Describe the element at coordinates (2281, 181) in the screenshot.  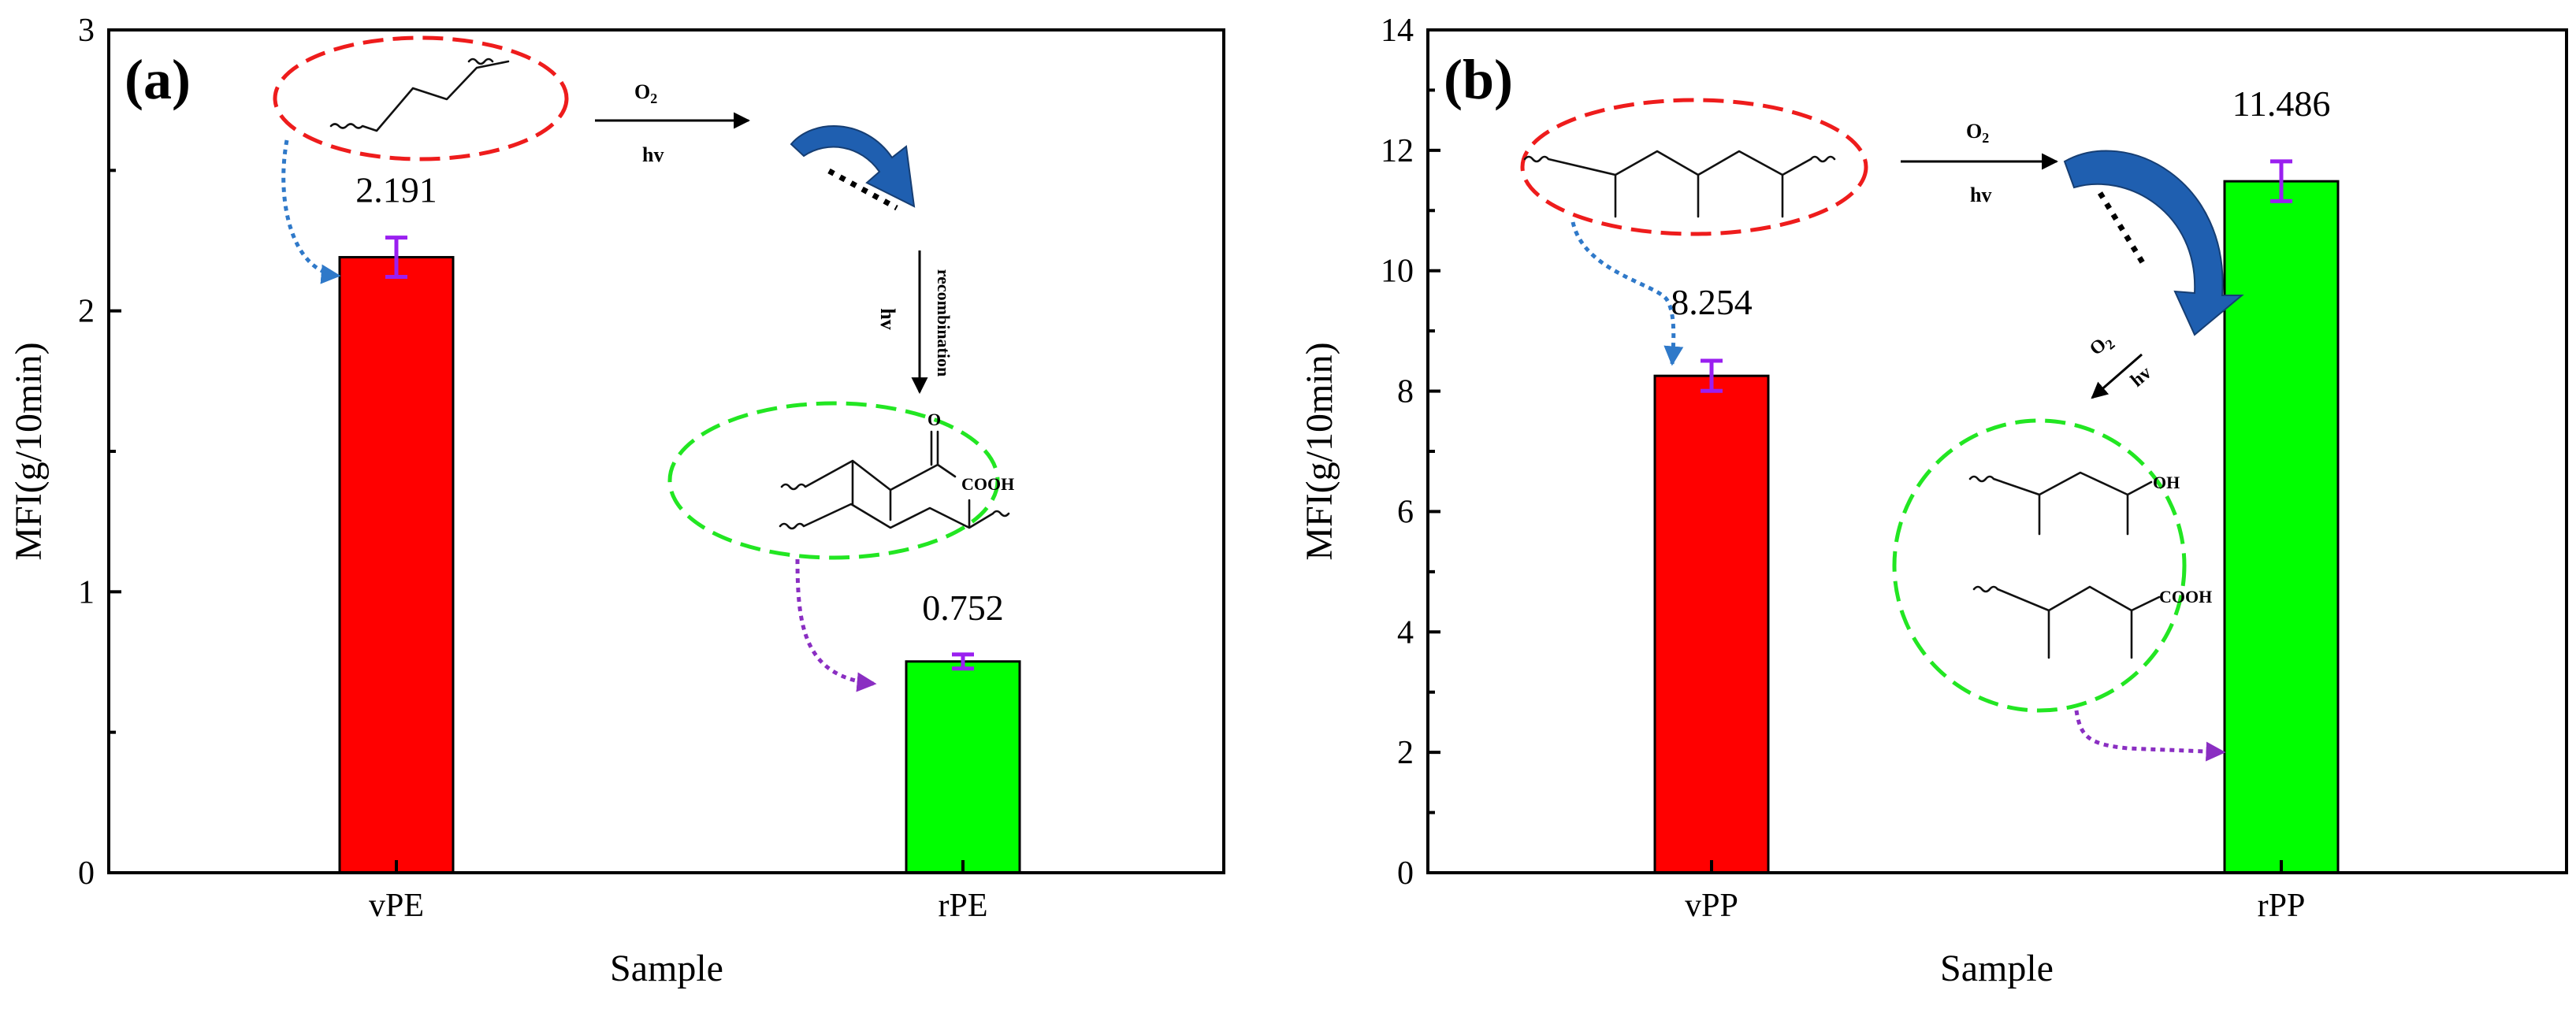
I see `error-bar-rPP` at that location.